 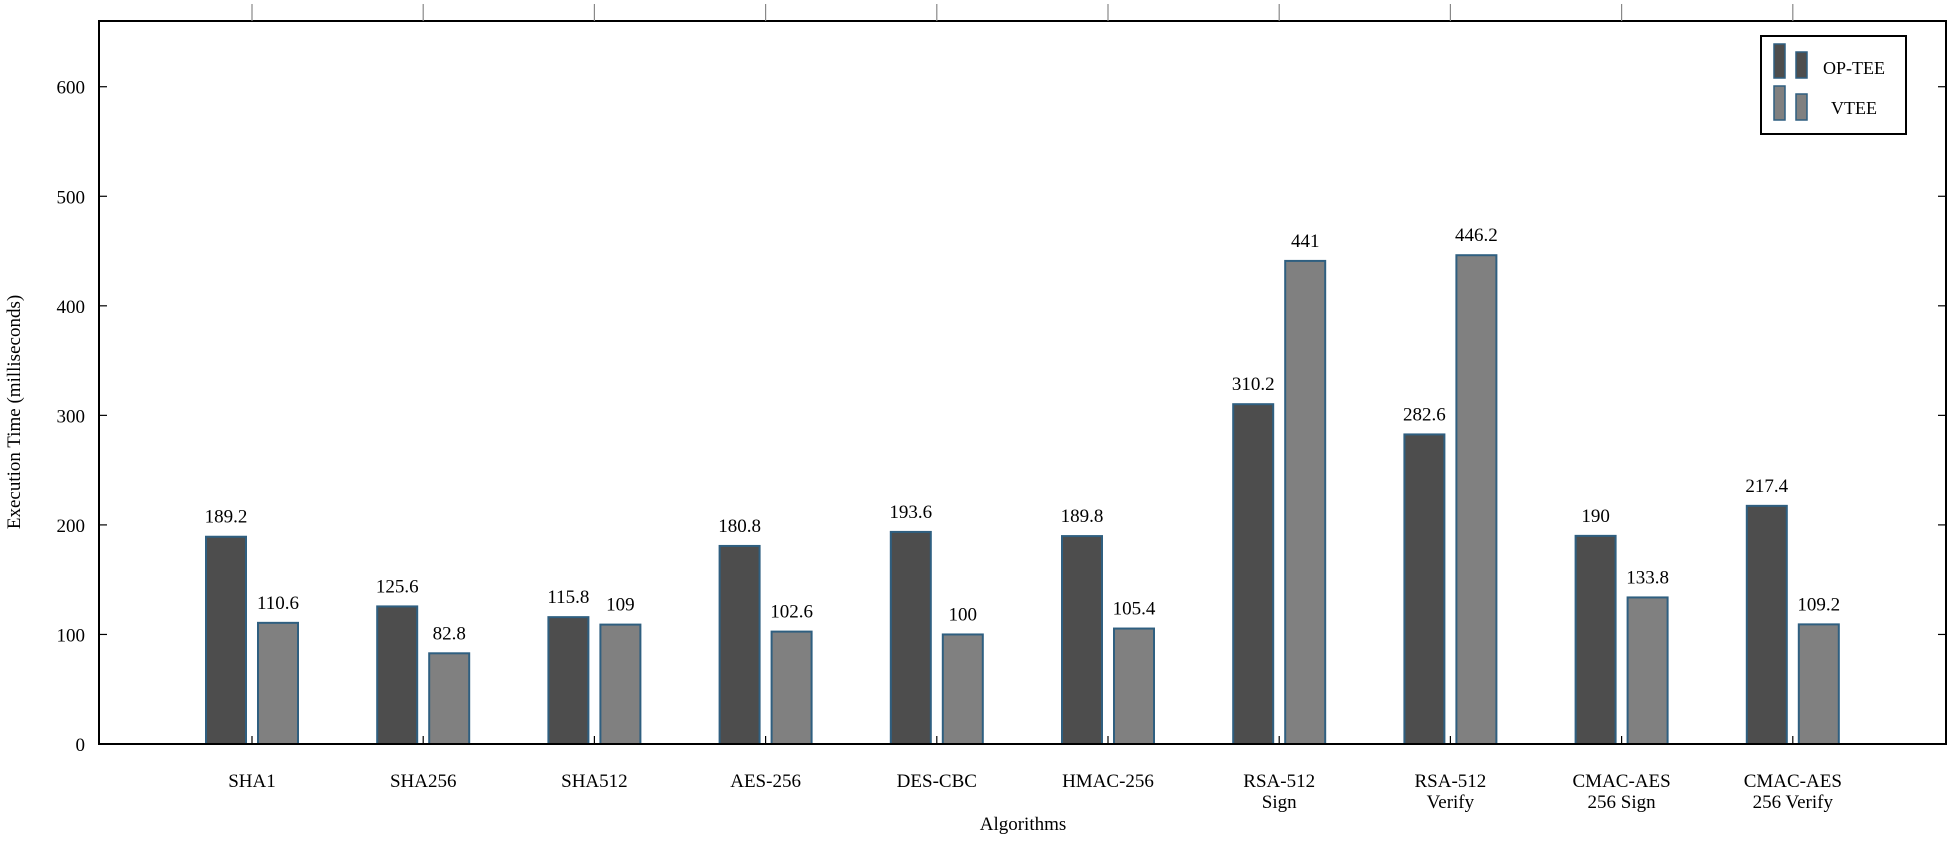 I want to click on data-label-op-tee-6: 310.2, so click(x=1253, y=384).